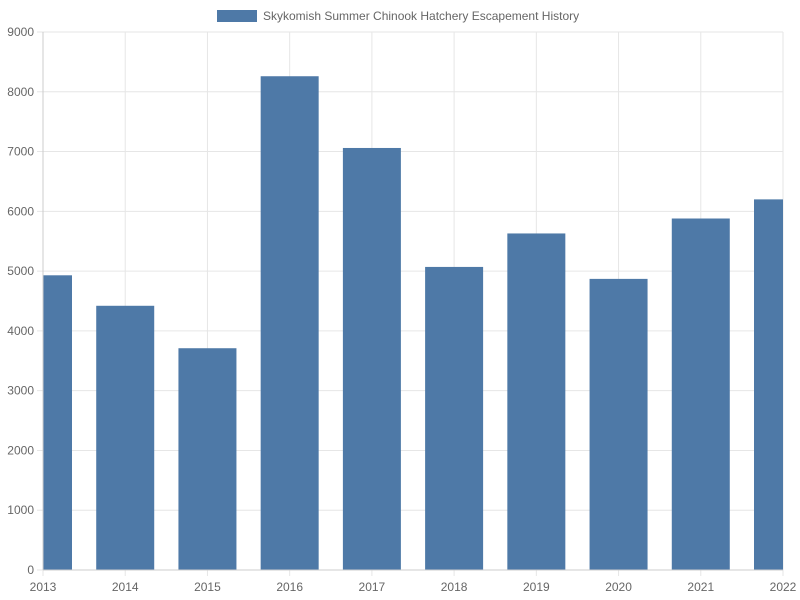  Describe the element at coordinates (372, 587) in the screenshot. I see `x-tick-label: 2017` at that location.